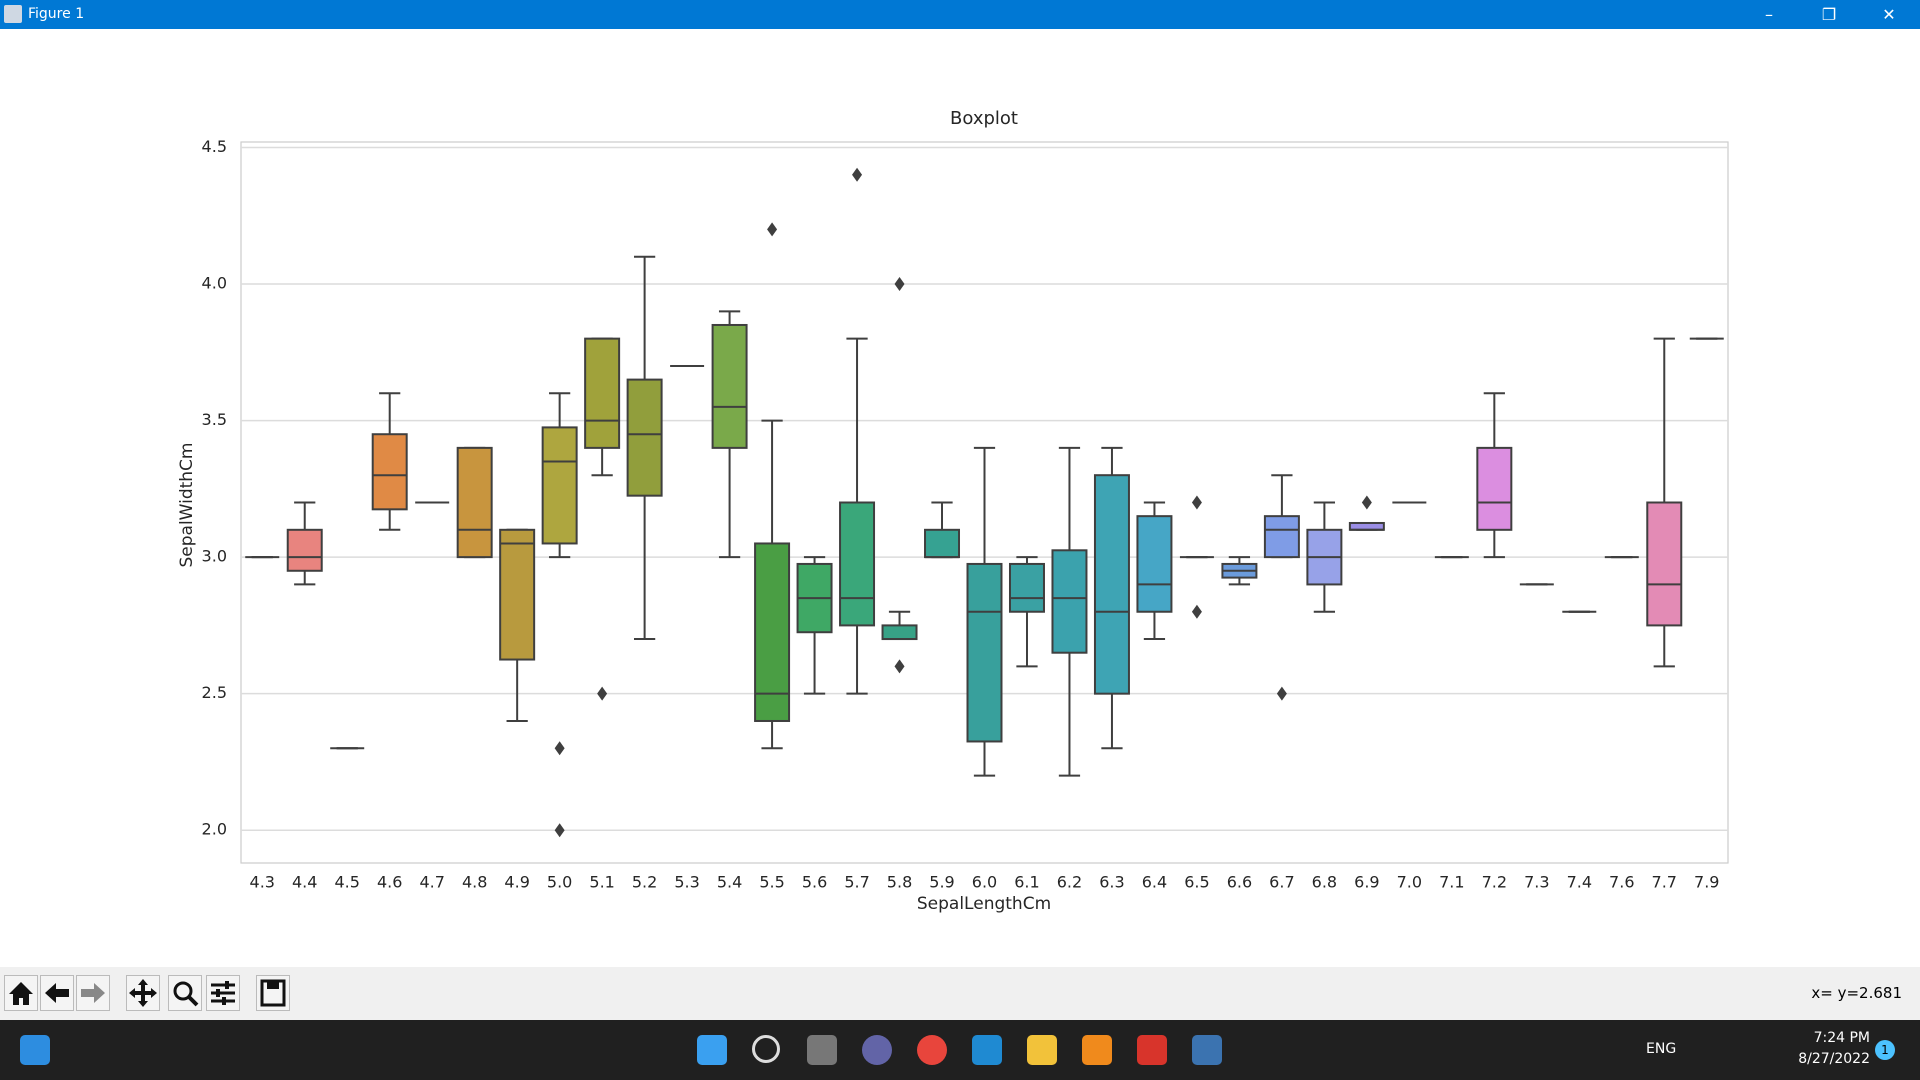  Describe the element at coordinates (214, 692) in the screenshot. I see `y-tick-label: 2.5` at that location.